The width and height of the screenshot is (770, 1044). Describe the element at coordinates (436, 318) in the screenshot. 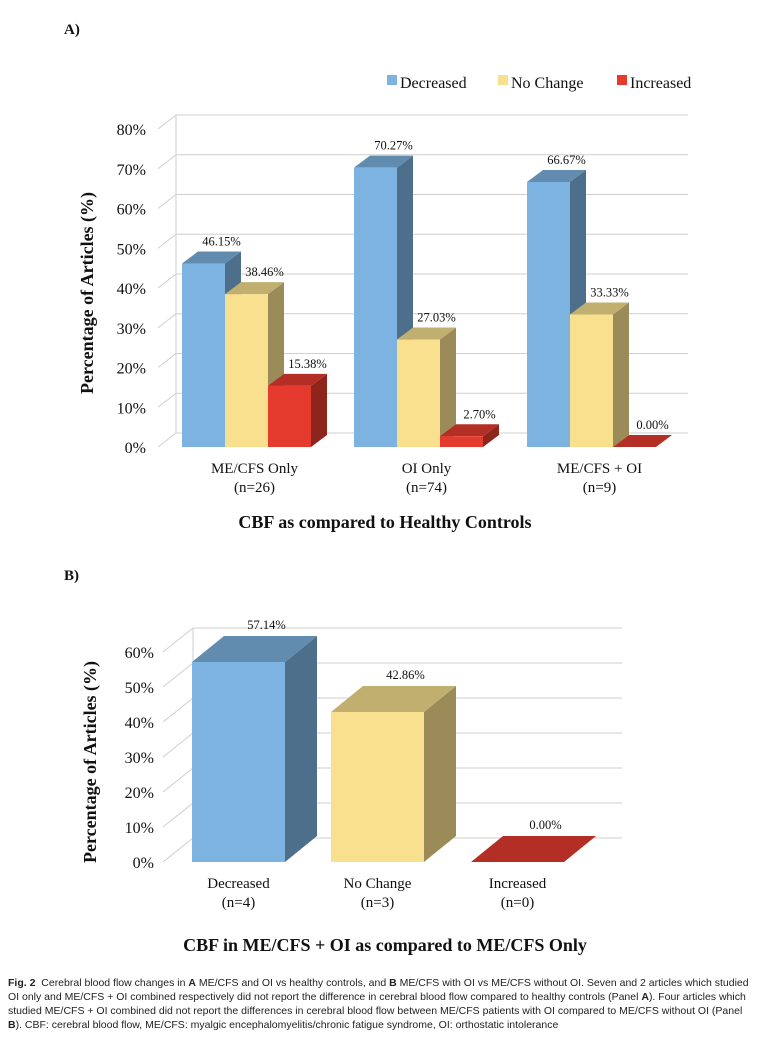

I see `data-label: 27.03%` at that location.